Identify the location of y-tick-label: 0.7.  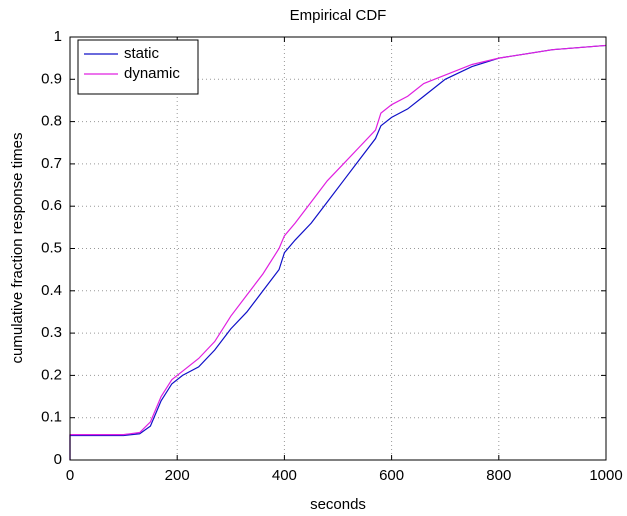
(51, 163).